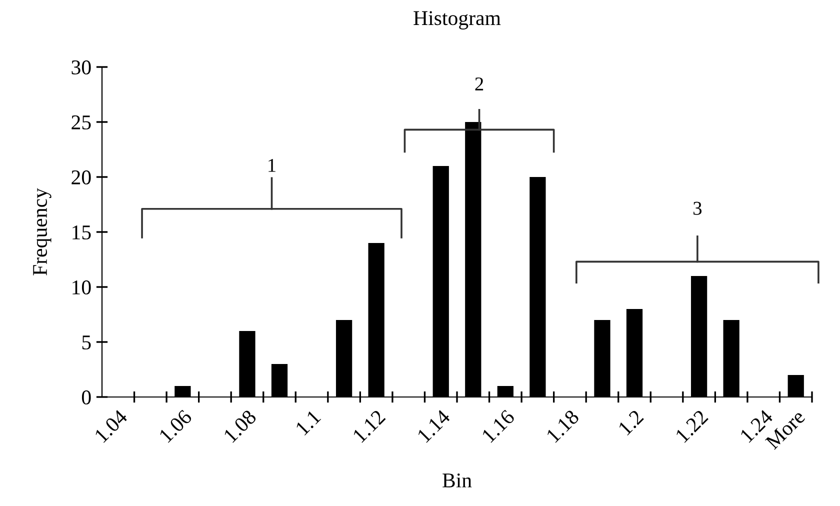 The width and height of the screenshot is (840, 506). I want to click on annotation: 3, so click(698, 208).